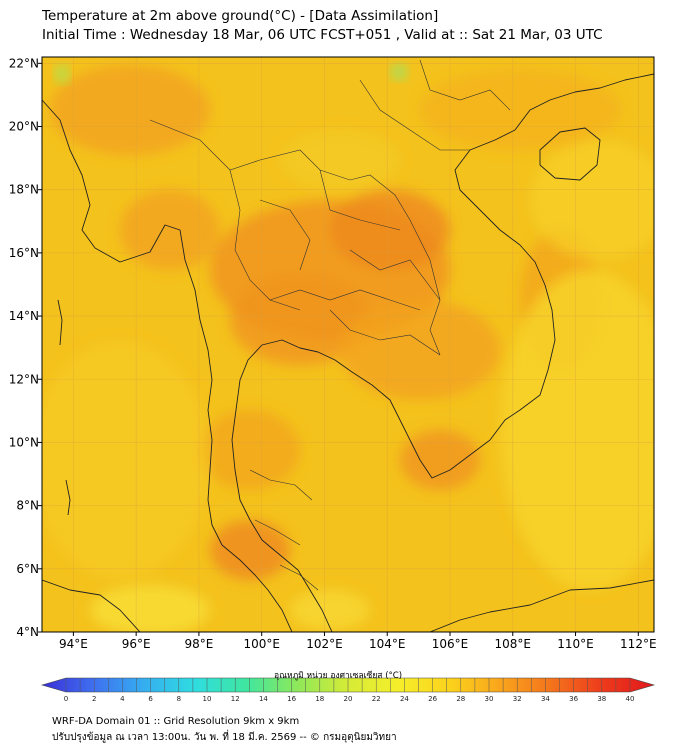 This screenshot has height=756, width=676. What do you see at coordinates (24, 347) in the screenshot?
I see `y-axis-labels: 22°N 20°N 18°N 16°N 14°N 12°N 10°N 8°N 6°N 4°N` at bounding box center [24, 347].